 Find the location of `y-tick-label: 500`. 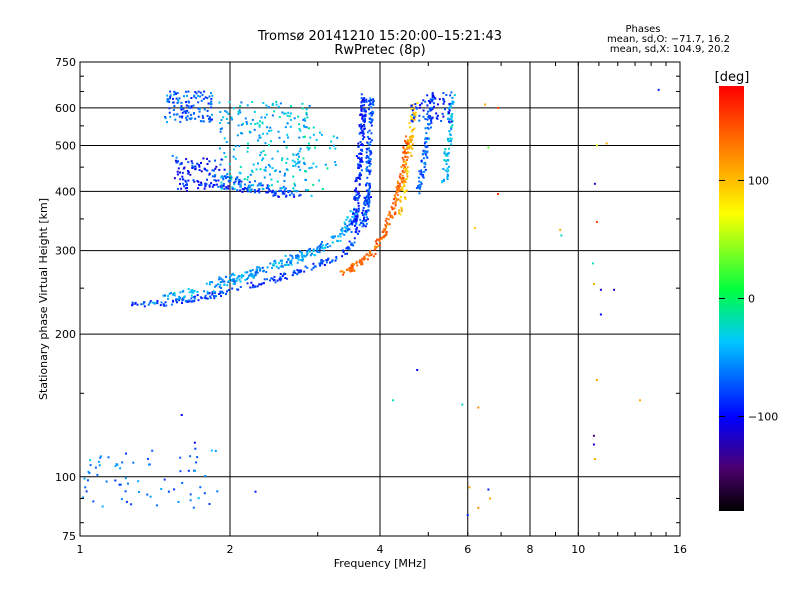

y-tick-label: 500 is located at coordinates (65, 145).